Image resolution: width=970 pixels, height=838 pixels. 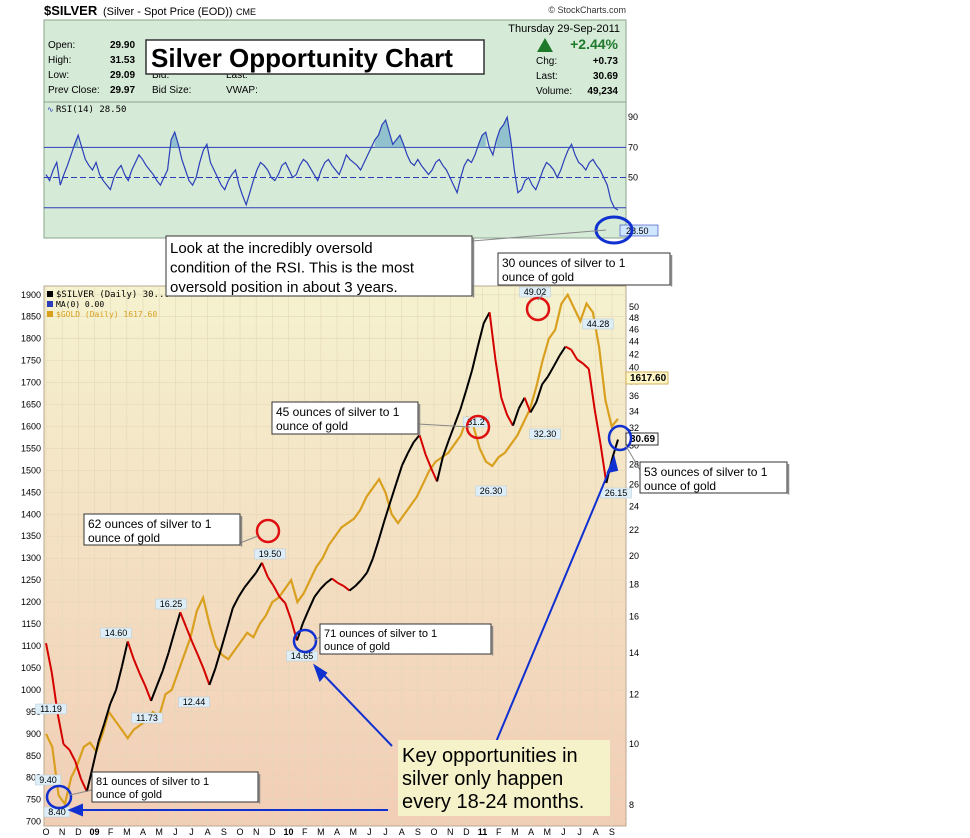 What do you see at coordinates (31, 361) in the screenshot?
I see `gold-tick-label: 1750` at bounding box center [31, 361].